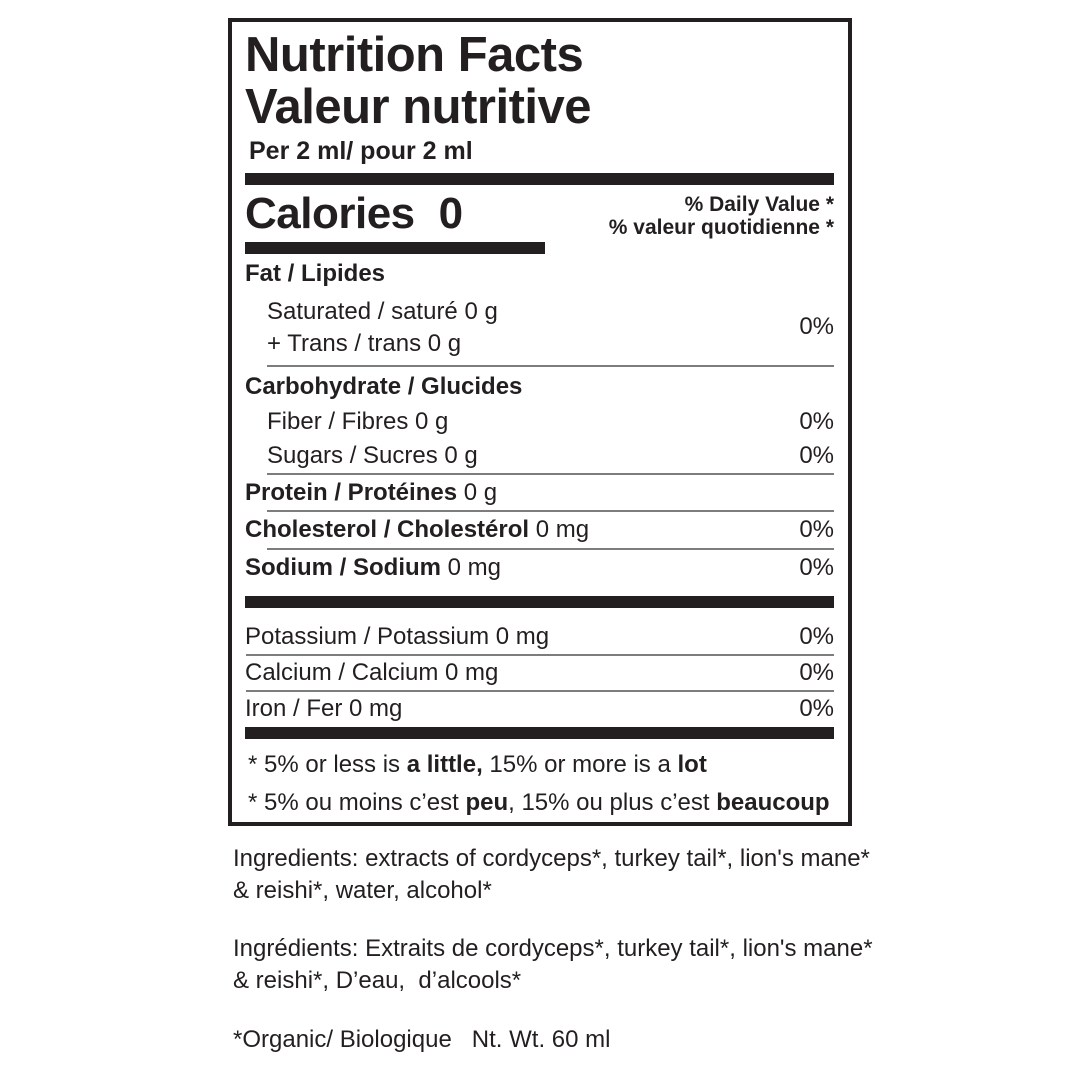  Describe the element at coordinates (612, 803) in the screenshot. I see `footnote-fr-text2: , 15% ou plus c’est` at that location.